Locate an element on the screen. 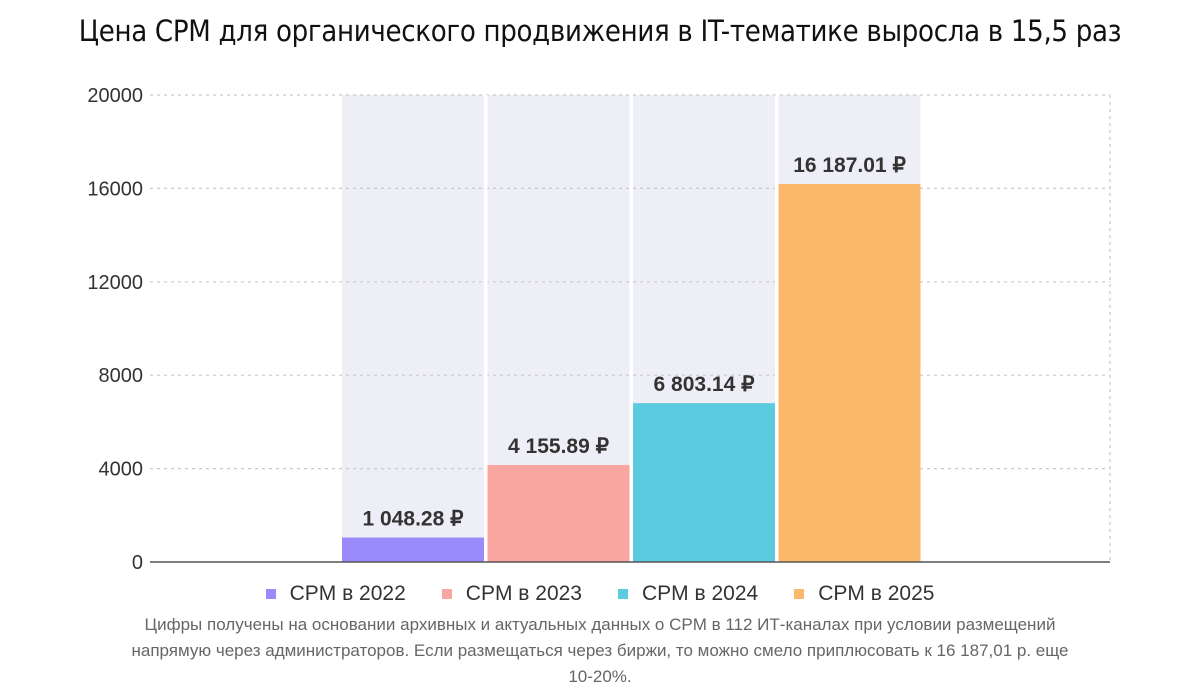 The image size is (1200, 700). y-axis-ticks: 0 4000 8000 12000 16000 20000 is located at coordinates (115, 329).